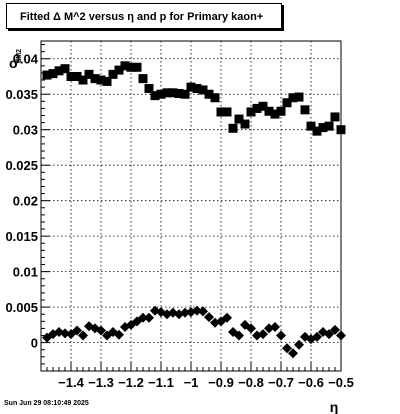 The image size is (400, 414). I want to click on x-tick-label: −0.8, so click(251, 382).